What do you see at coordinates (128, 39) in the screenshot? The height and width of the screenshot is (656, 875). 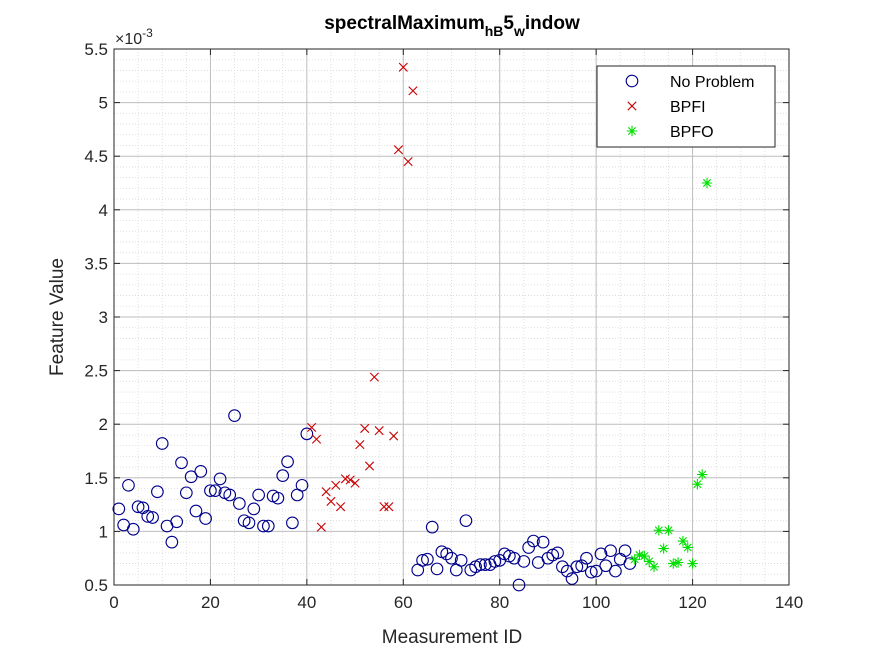 I see `exponent-prefix: ×10` at bounding box center [128, 39].